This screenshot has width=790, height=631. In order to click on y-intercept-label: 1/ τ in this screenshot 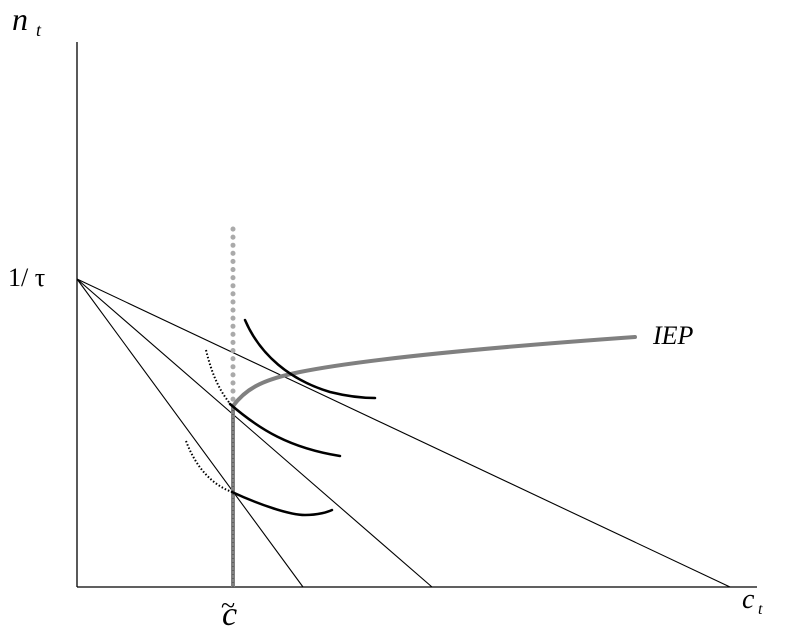, I will do `click(26, 277)`.